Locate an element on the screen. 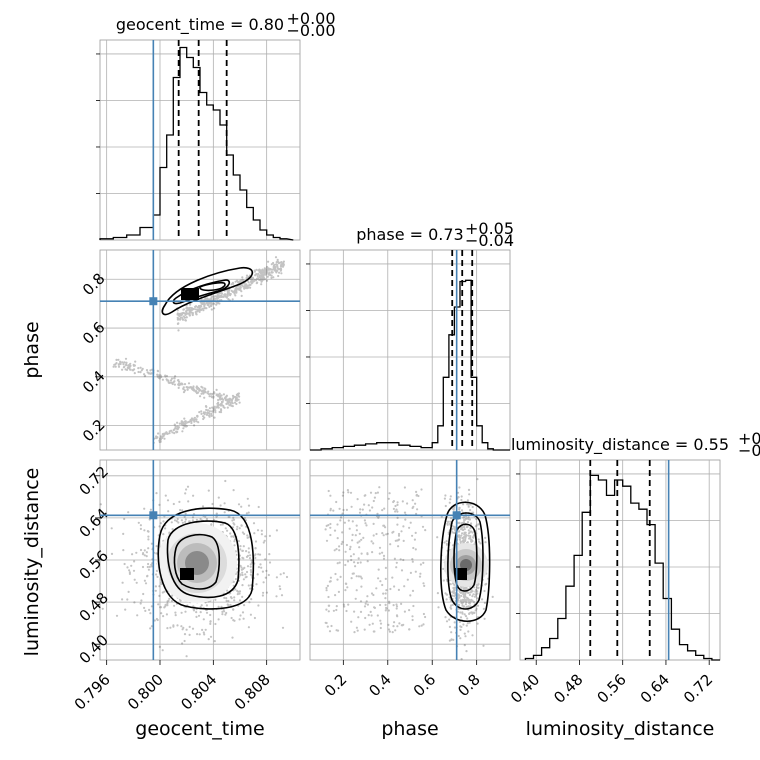 The width and height of the screenshot is (760, 760). geocent-x-xtick-label-1: 0.800 is located at coordinates (145, 691).